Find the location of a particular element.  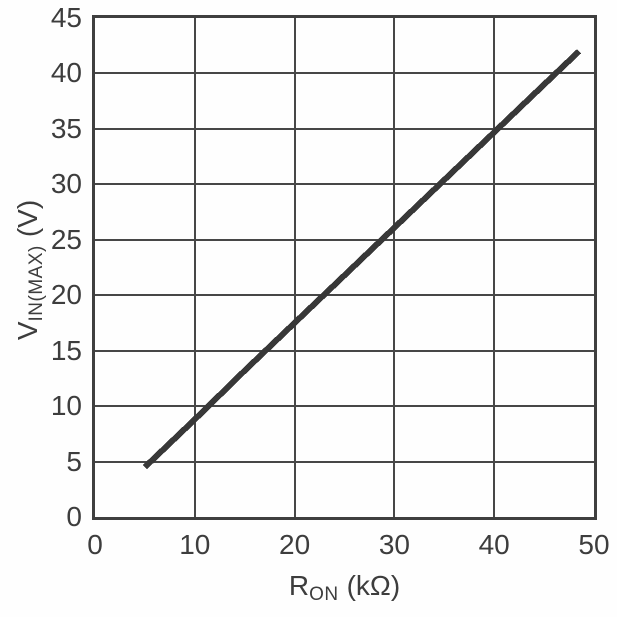

x-tick-label-0: 0 is located at coordinates (95, 544).